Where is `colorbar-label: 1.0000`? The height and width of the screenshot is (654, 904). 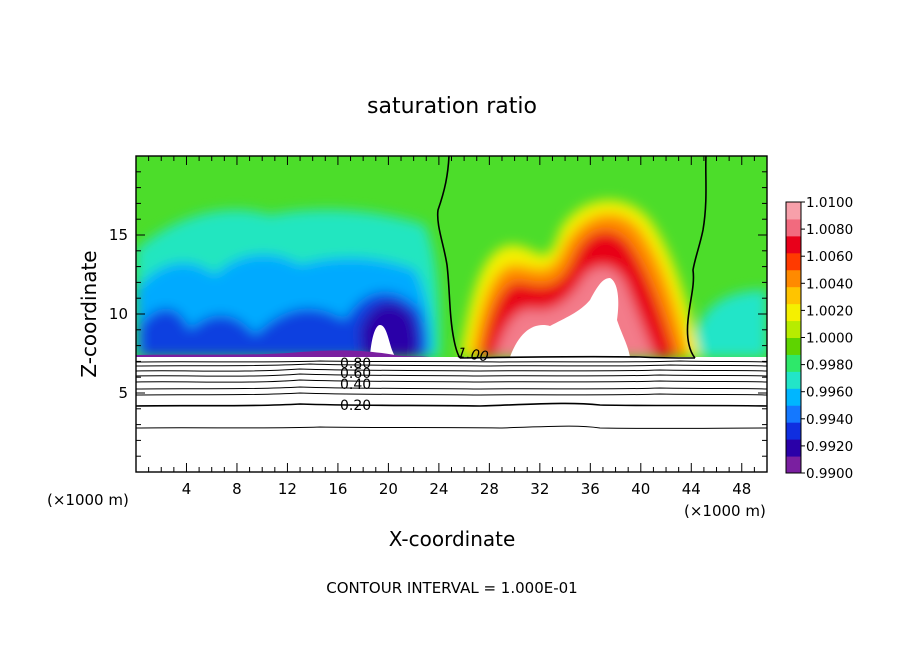
colorbar-label: 1.0000 is located at coordinates (829, 339).